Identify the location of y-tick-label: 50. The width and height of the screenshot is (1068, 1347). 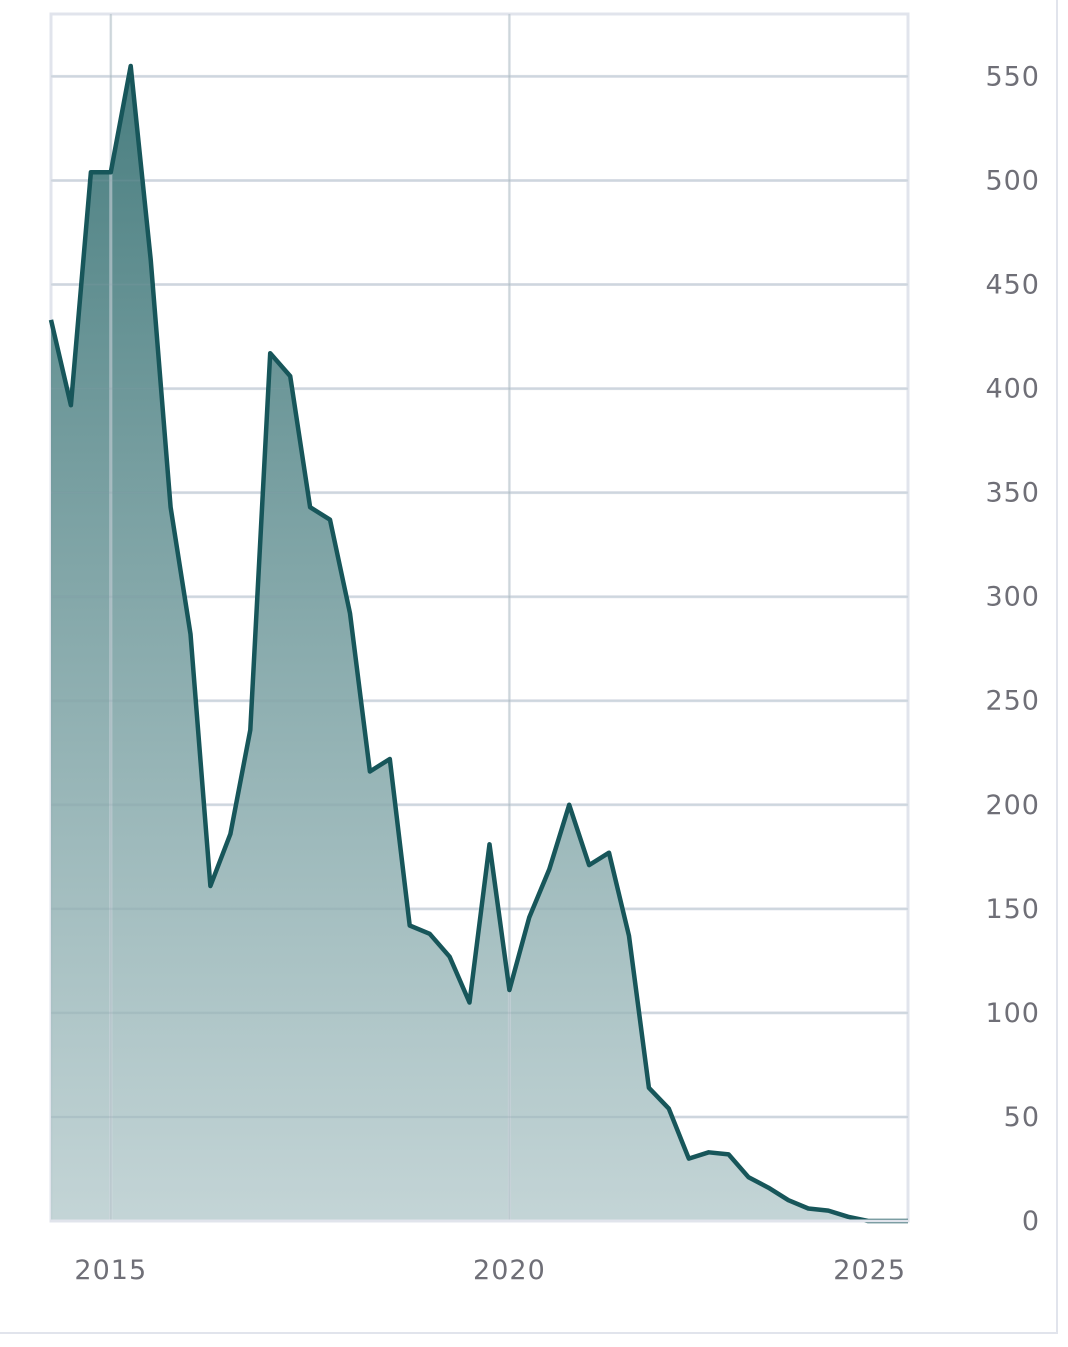
(1022, 1117).